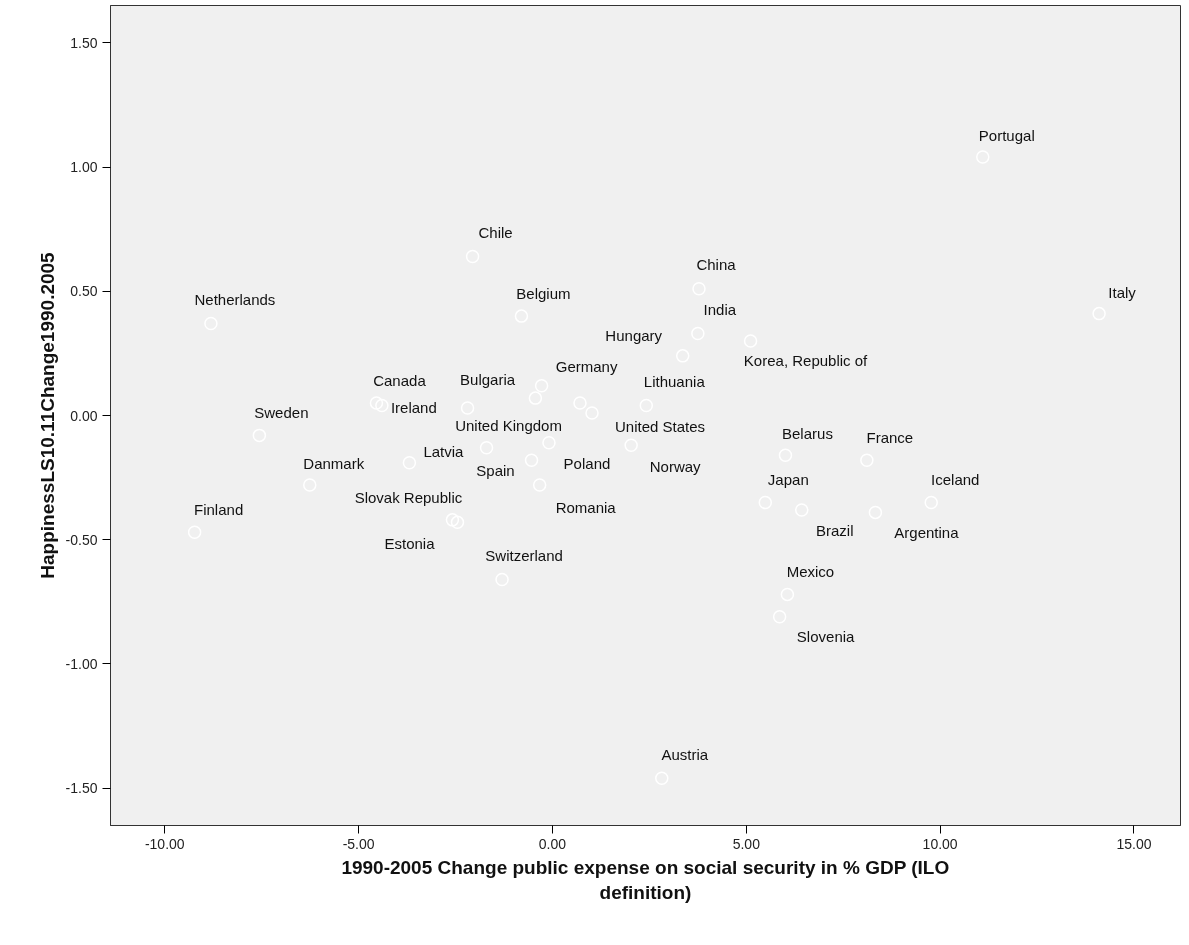  I want to click on data-label: Belarus, so click(807, 433).